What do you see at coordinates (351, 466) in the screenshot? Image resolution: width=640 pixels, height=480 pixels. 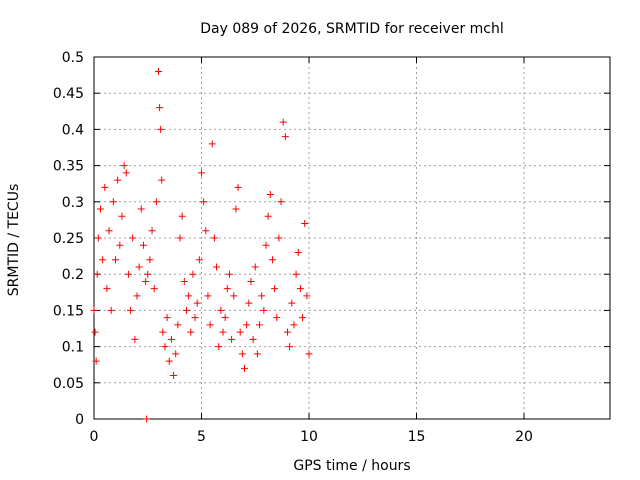 I see `x-axis-label: GPS time / hours` at bounding box center [351, 466].